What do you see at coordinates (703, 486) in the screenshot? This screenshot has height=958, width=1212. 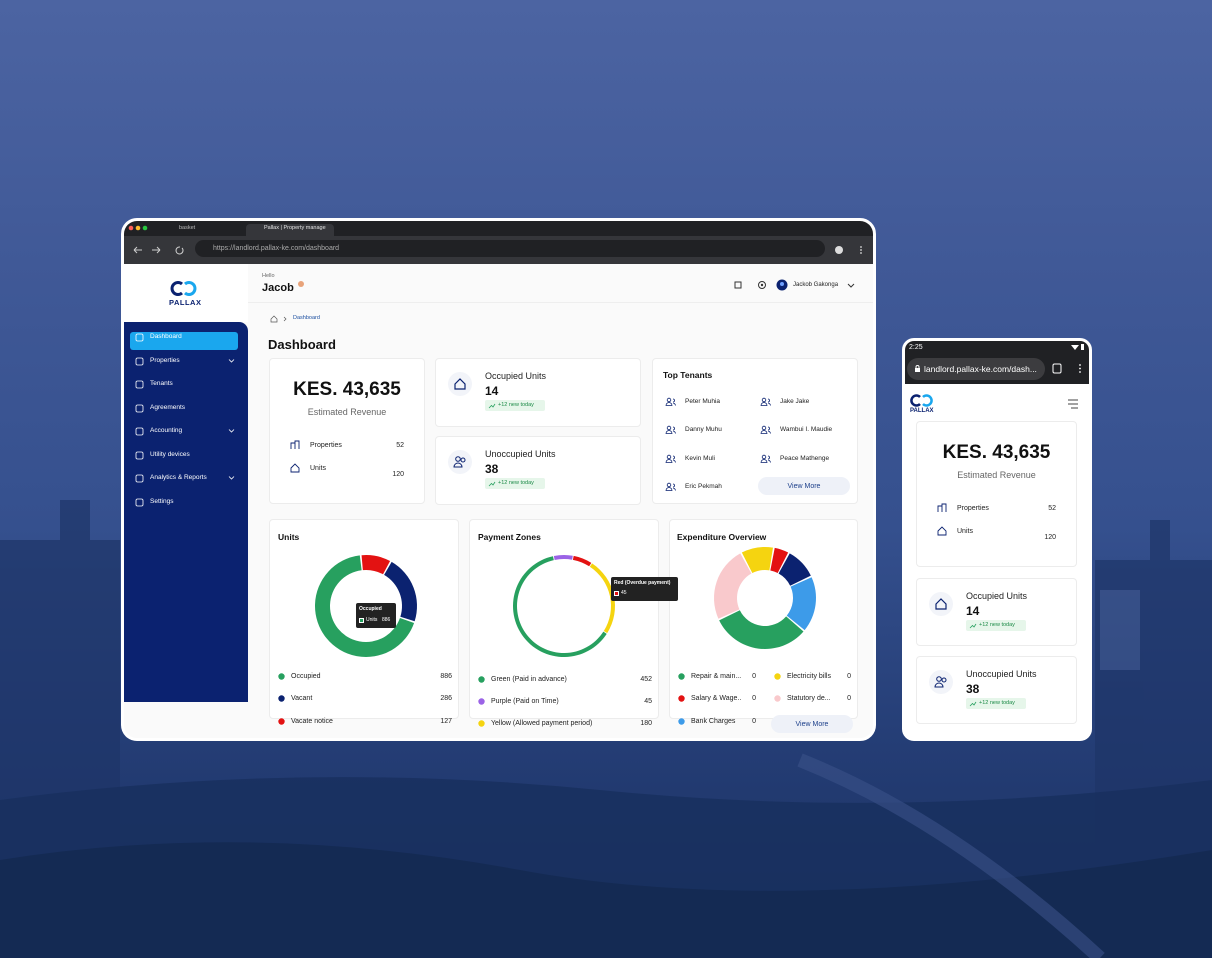 I see `tenant-name: Eric Pekmah` at bounding box center [703, 486].